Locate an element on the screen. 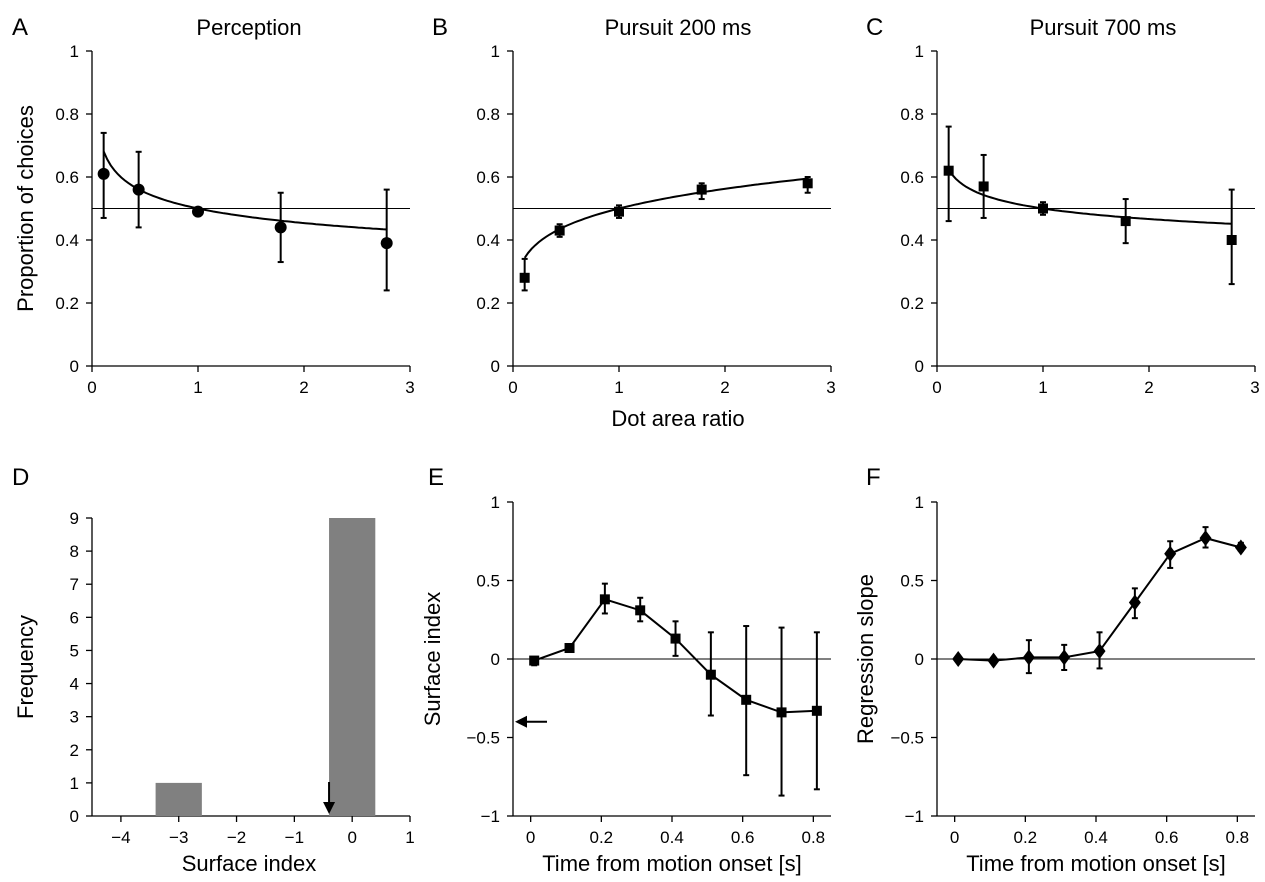 Image resolution: width=1265 pixels, height=882 pixels. y-tick-label-a: 1 is located at coordinates (74, 51).